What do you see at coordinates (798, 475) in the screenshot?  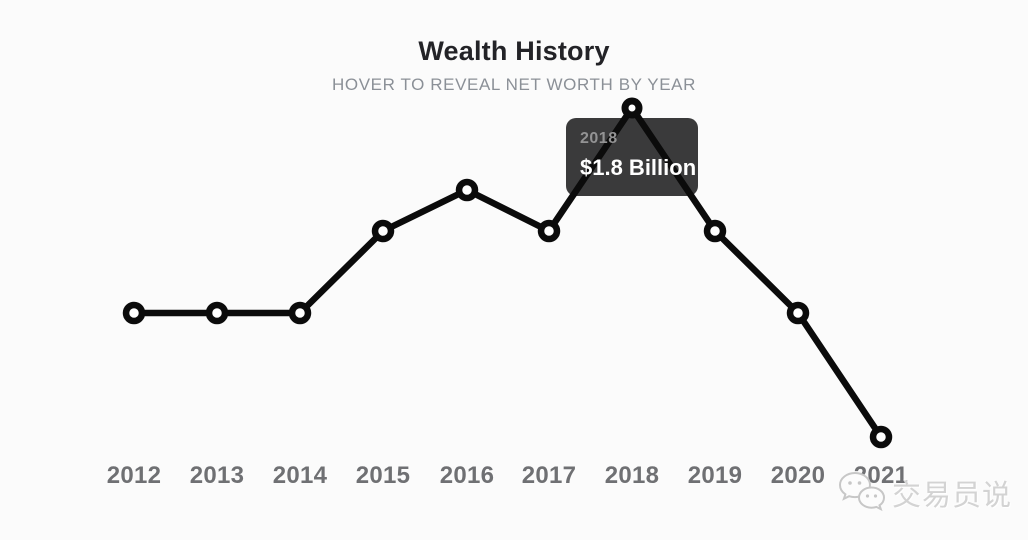 I see `x-axis-label-2020: 2020` at bounding box center [798, 475].